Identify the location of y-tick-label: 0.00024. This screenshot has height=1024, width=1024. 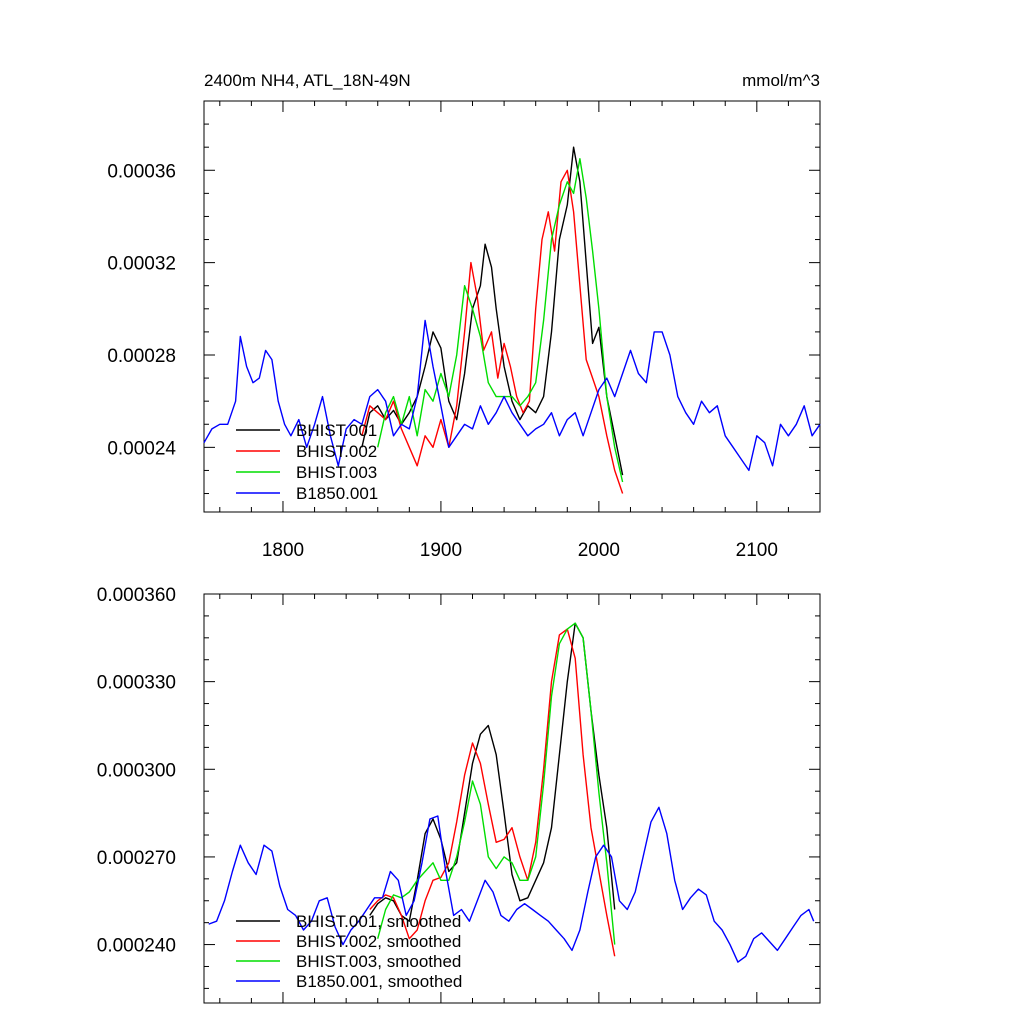
(141, 448).